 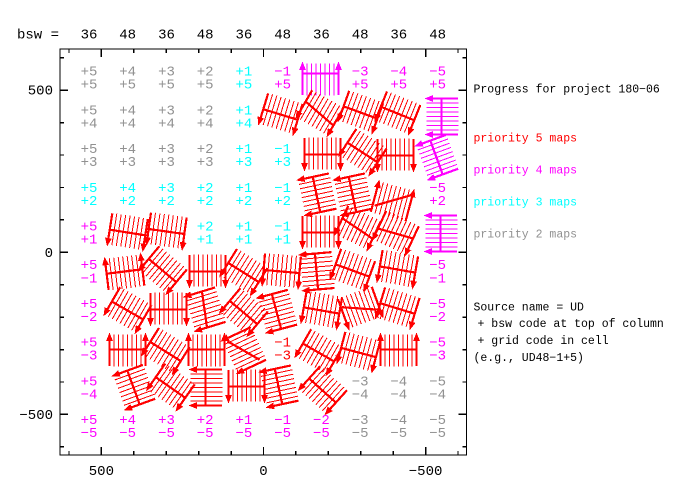 What do you see at coordinates (571, 324) in the screenshot?
I see `svg-text: + bsw code at top of column` at bounding box center [571, 324].